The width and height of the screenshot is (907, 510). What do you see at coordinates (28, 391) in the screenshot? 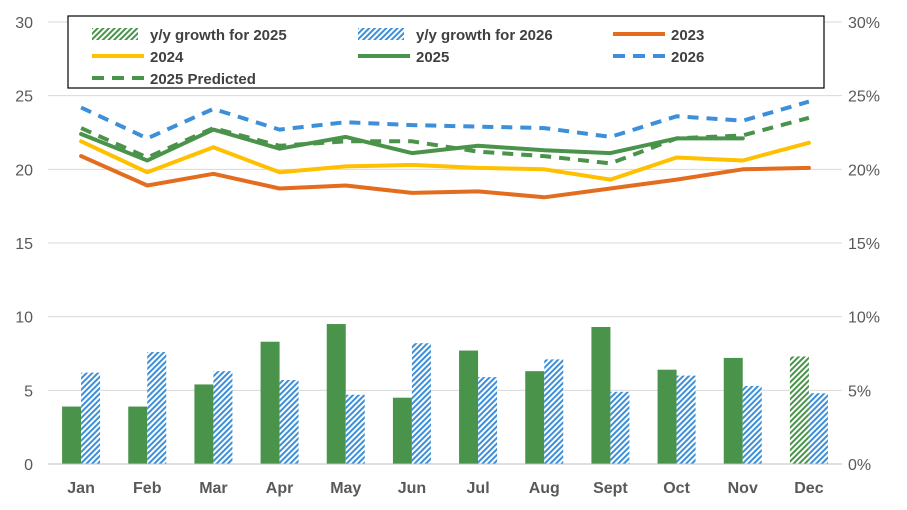
I see `y-left-tick-label: 5` at bounding box center [28, 391].